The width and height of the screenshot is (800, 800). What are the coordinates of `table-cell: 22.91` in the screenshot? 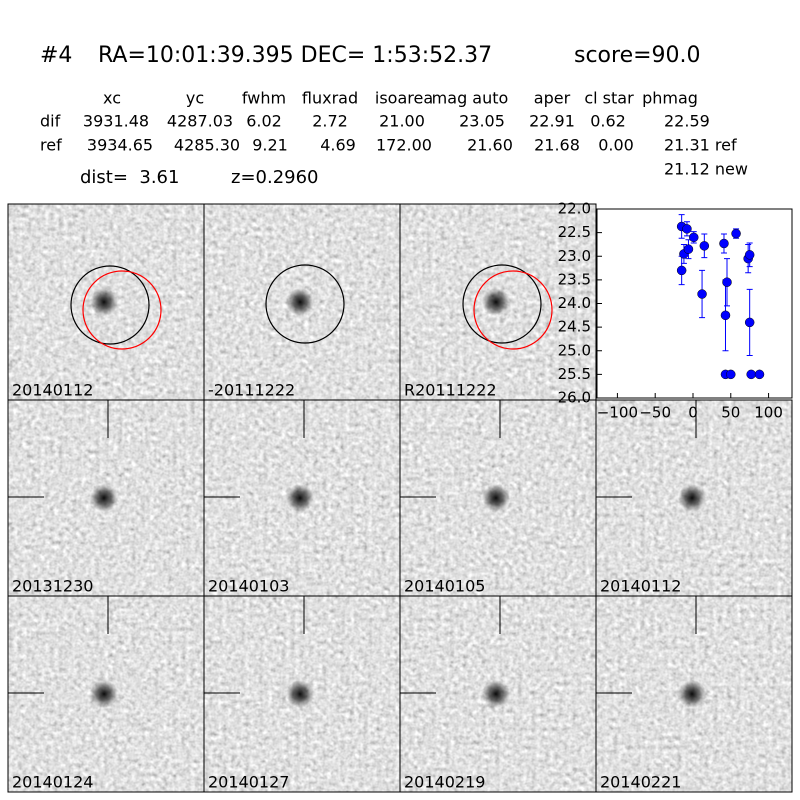 It's located at (552, 121).